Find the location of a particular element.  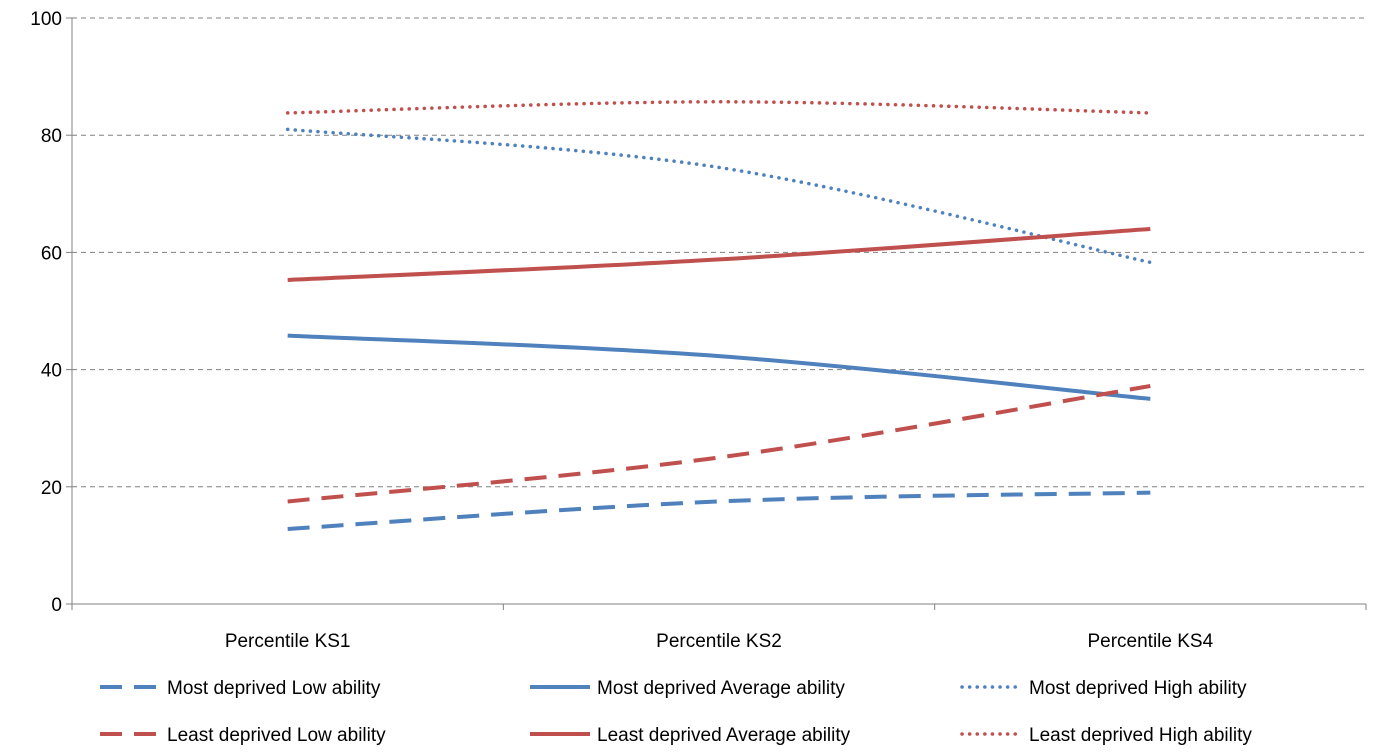

y-tick-label: 40 is located at coordinates (51, 371).